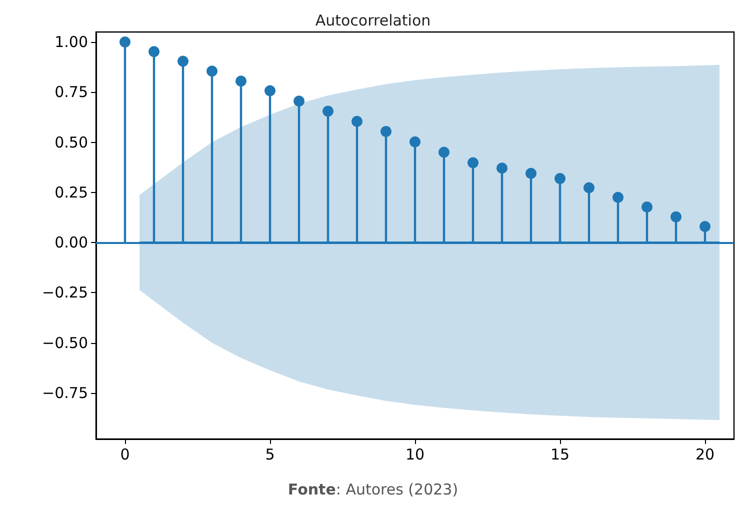  I want to click on x-tick-label: 10, so click(415, 455).